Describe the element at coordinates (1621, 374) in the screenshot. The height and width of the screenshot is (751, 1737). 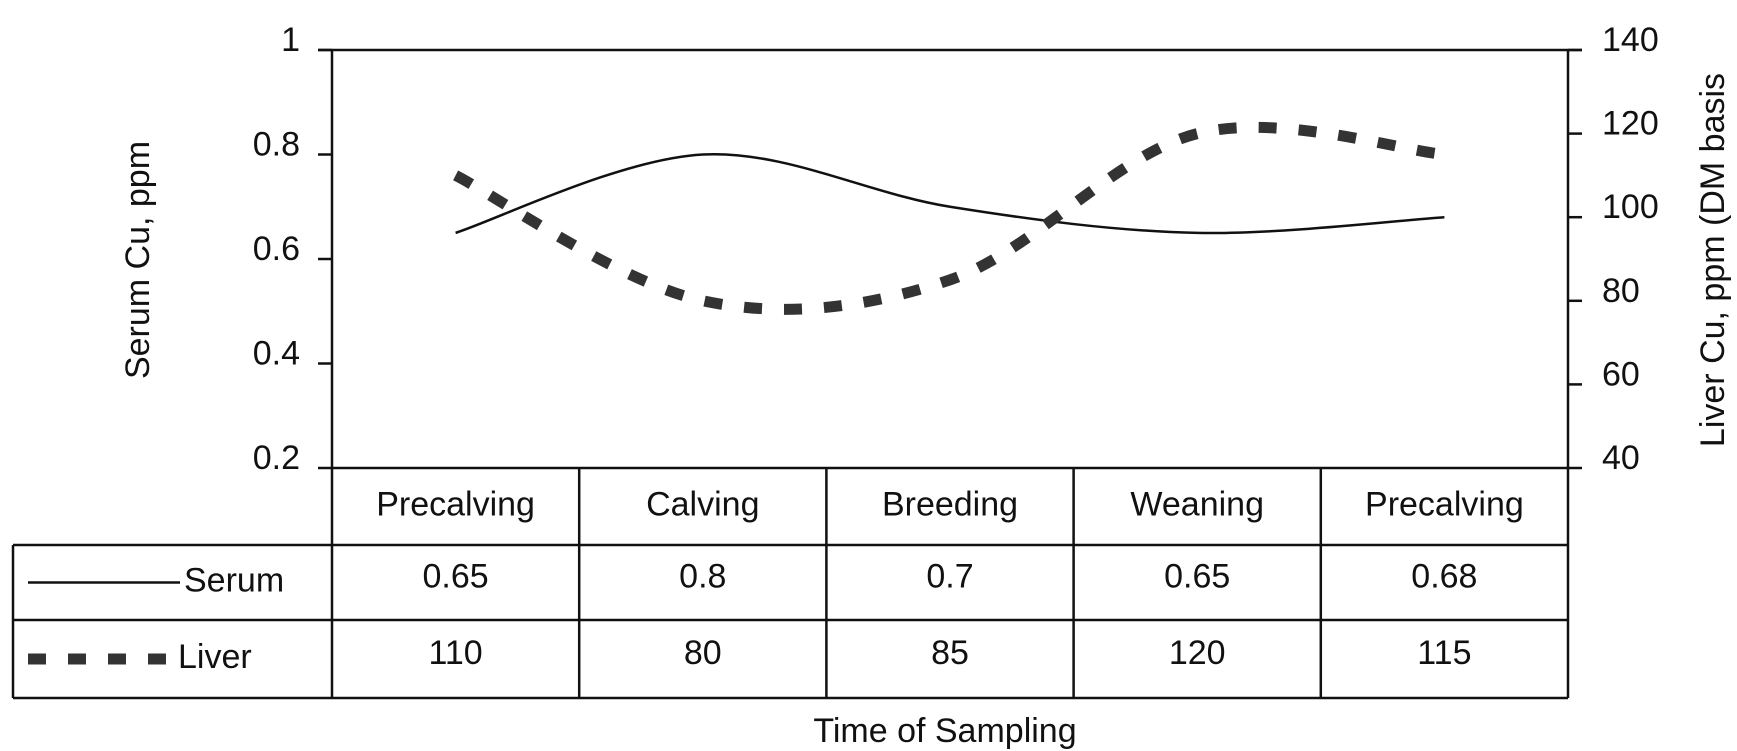
I see `y2-tick-label: 60` at that location.